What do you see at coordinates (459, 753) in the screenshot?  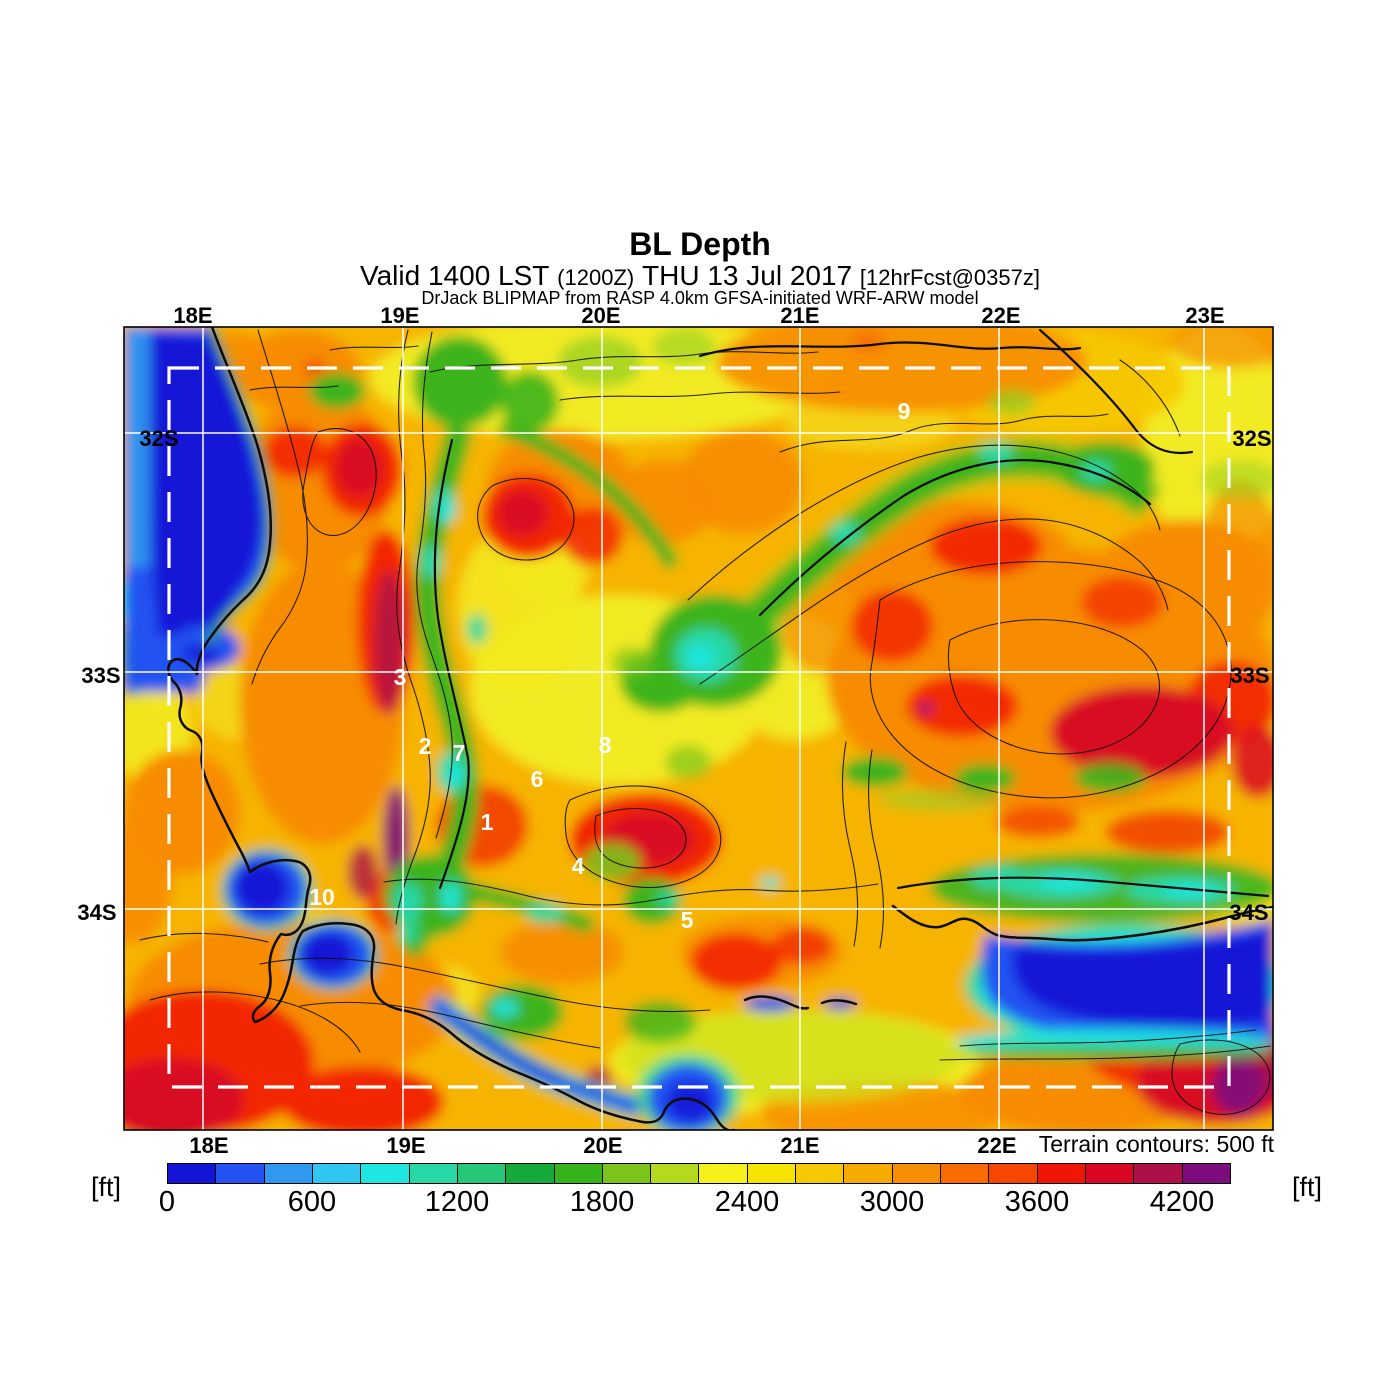 I see `site-label-7: 7` at bounding box center [459, 753].